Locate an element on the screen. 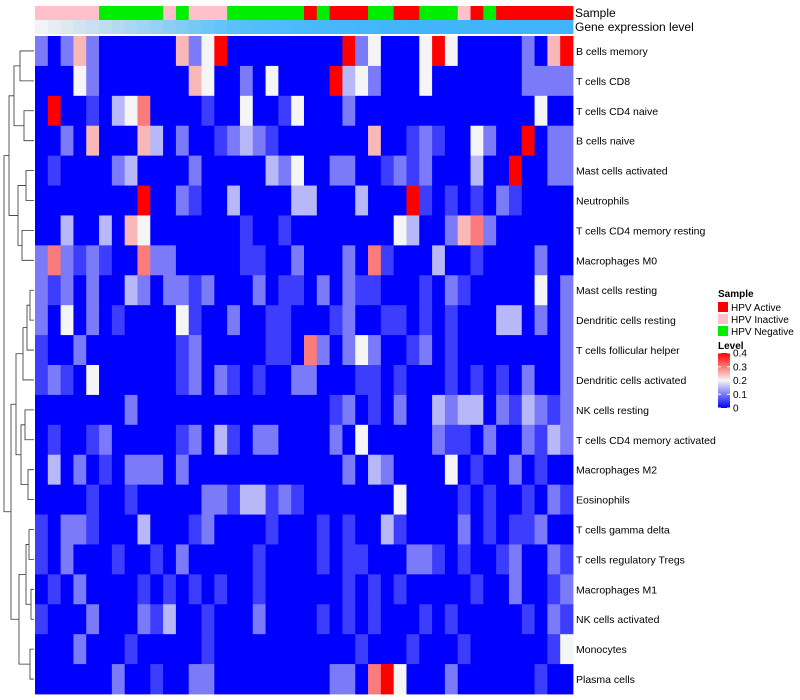 The image size is (800, 700). row-label: Macrophages M0 is located at coordinates (616, 261).